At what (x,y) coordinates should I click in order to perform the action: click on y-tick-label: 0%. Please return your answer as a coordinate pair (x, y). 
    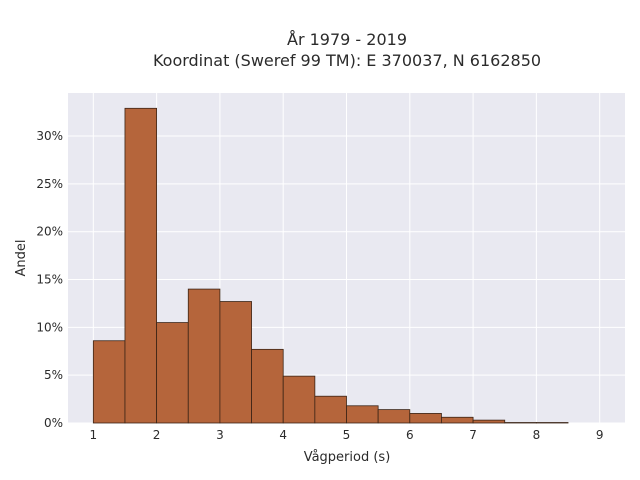
    Looking at the image, I should click on (53, 423).